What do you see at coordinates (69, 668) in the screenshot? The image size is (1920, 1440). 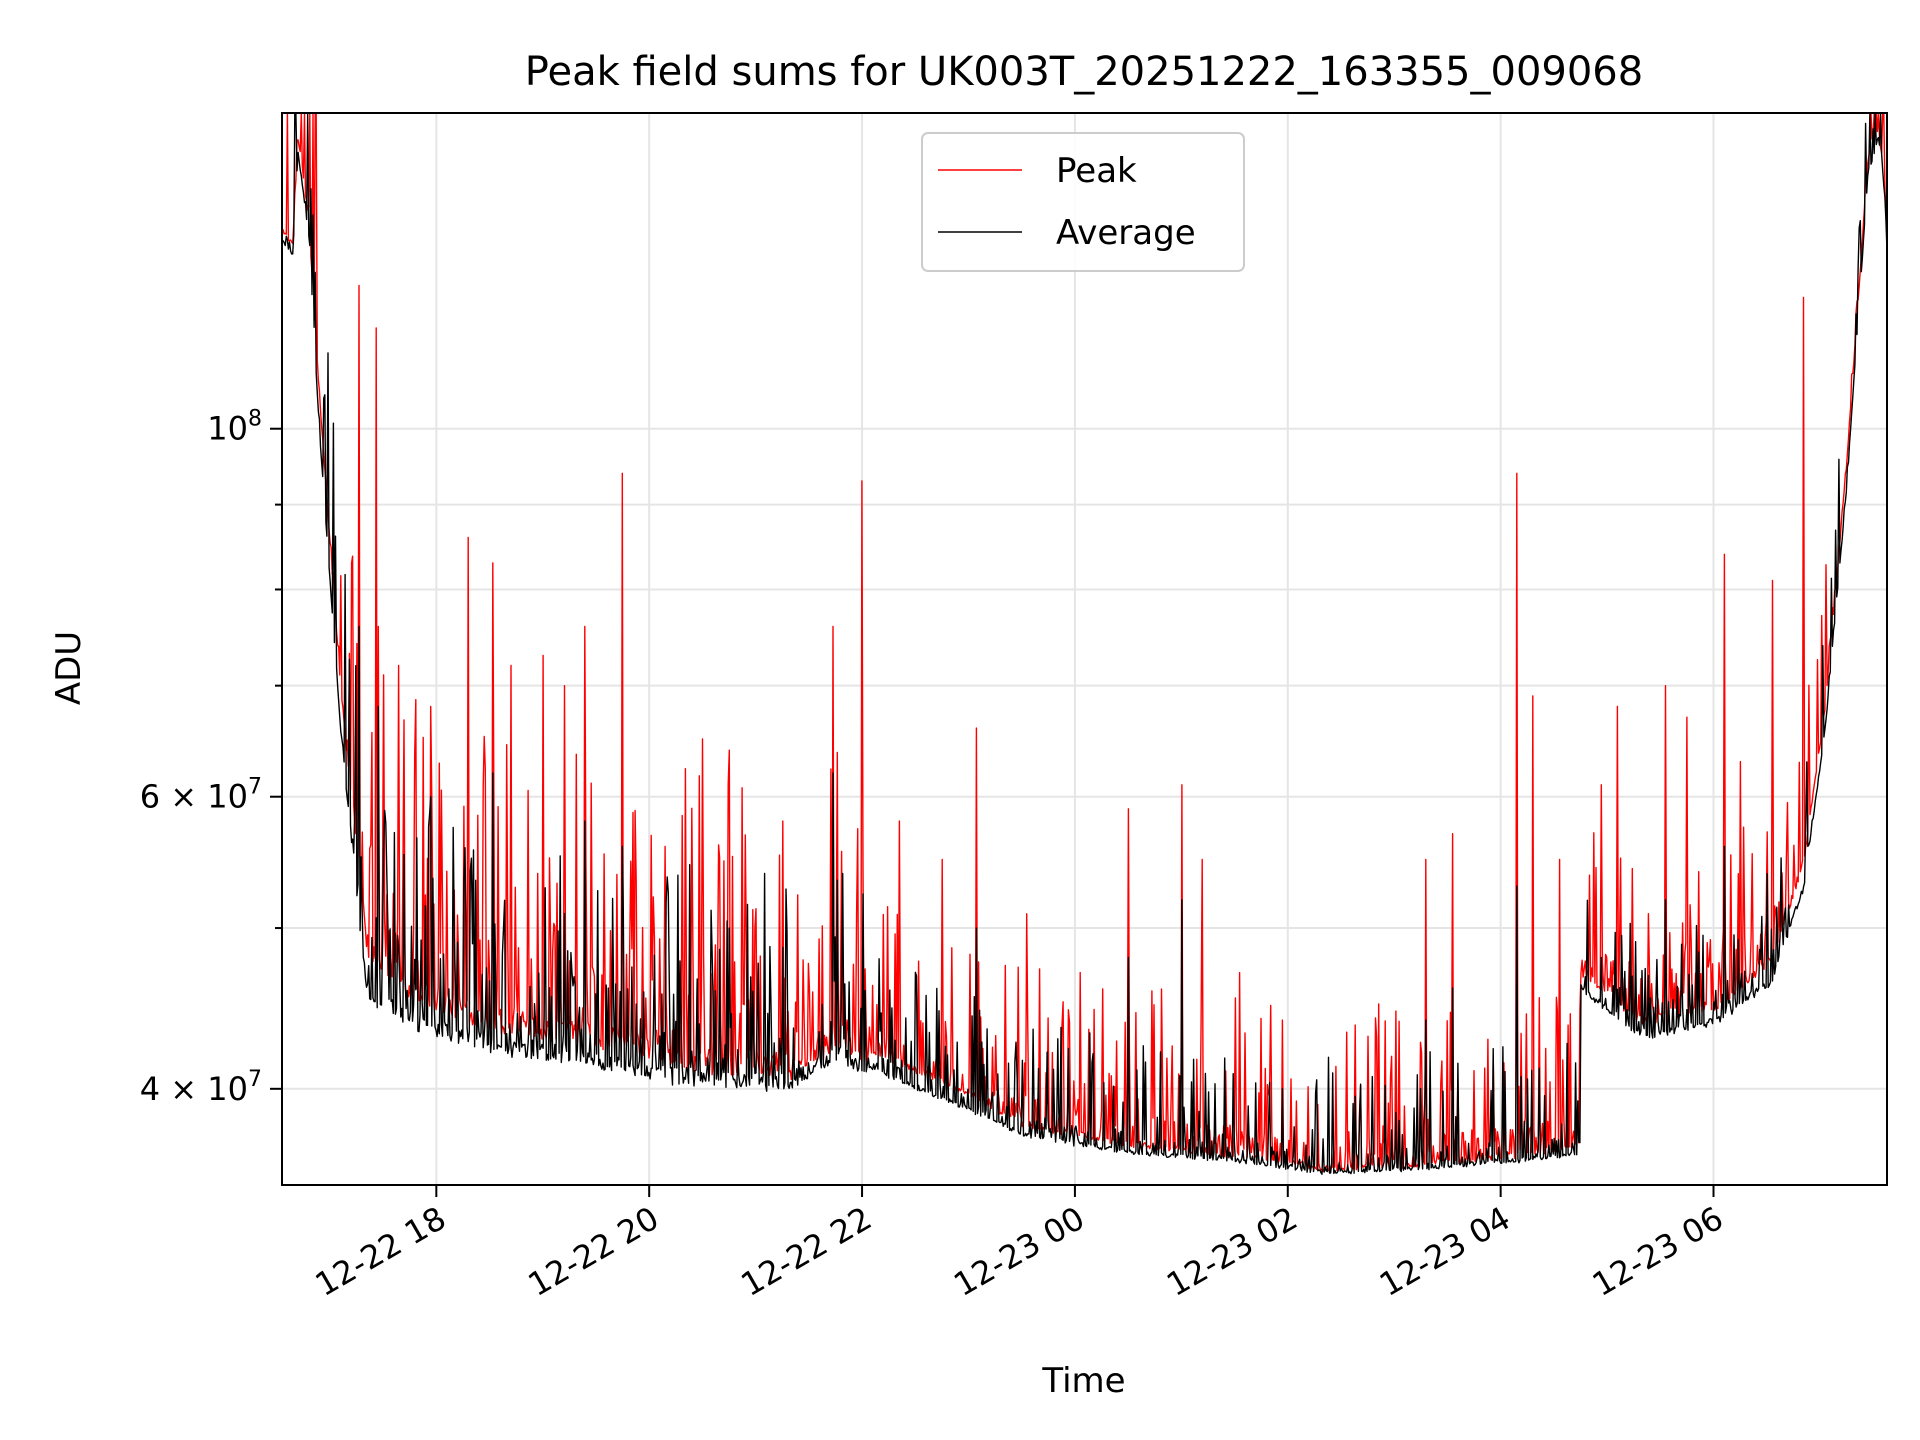 I see `y-axis-label: ADU` at bounding box center [69, 668].